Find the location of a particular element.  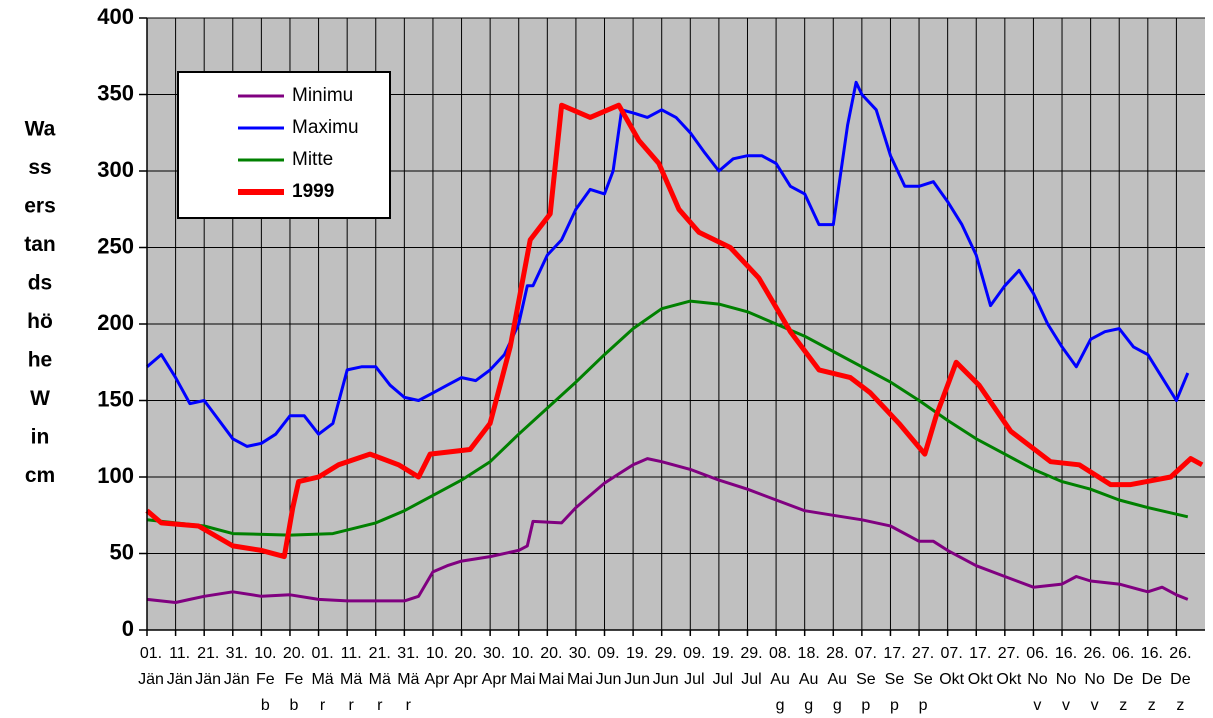

y-tick-label: 0 is located at coordinates (128, 628).